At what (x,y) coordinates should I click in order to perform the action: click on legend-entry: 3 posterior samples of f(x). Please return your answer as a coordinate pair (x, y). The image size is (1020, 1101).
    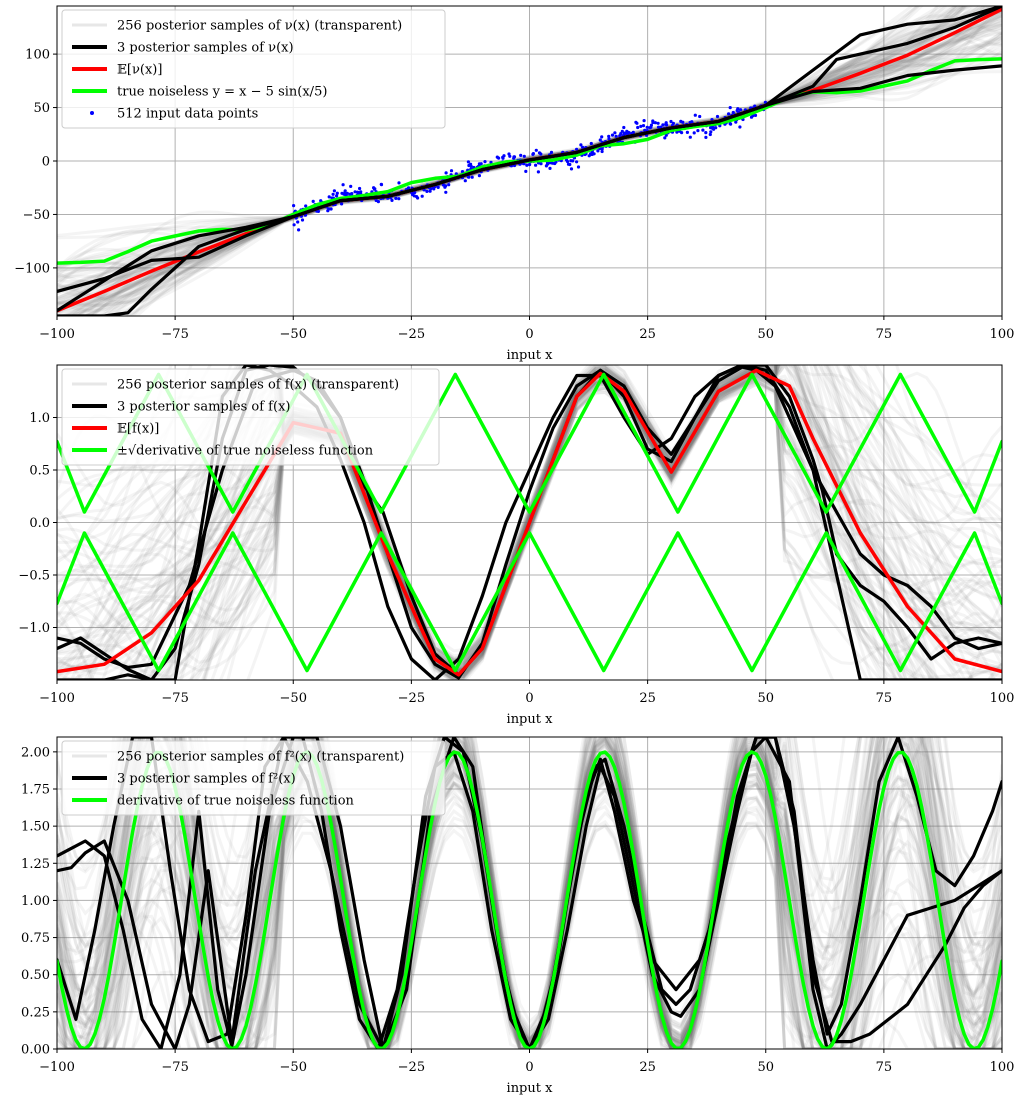
    Looking at the image, I should click on (181, 407).